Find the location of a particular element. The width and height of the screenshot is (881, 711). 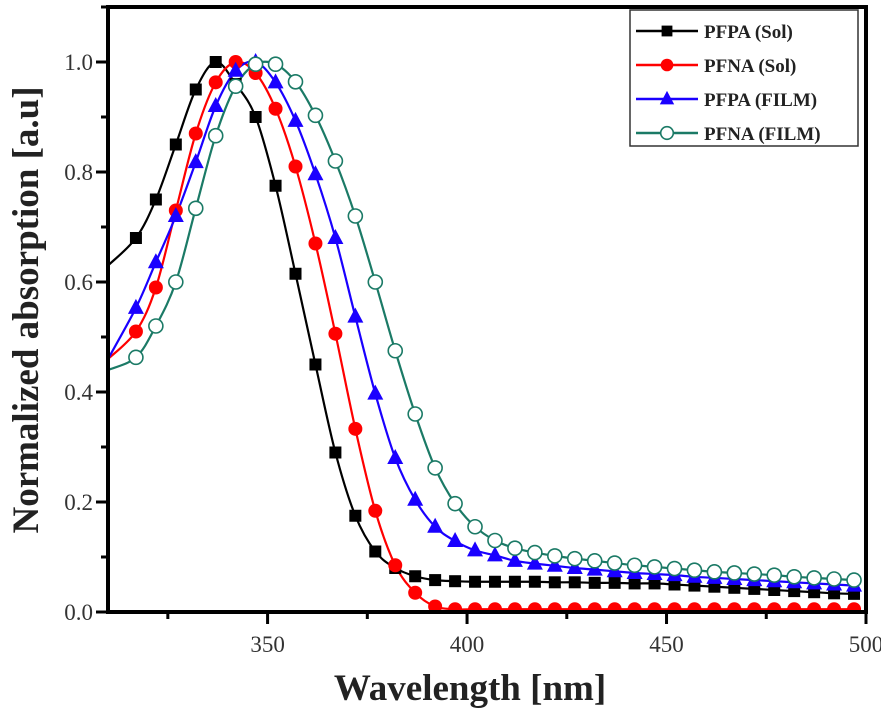

x-axis-title: Wavelength [nm] is located at coordinates (470, 688).